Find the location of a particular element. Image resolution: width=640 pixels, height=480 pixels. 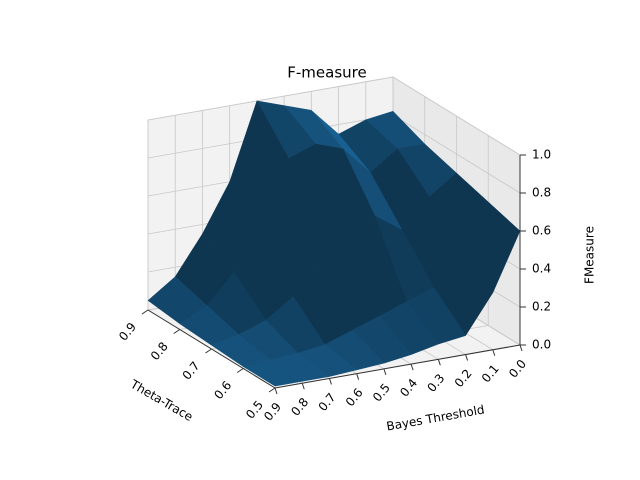

y-tick-label: 0.8 is located at coordinates (159, 351).